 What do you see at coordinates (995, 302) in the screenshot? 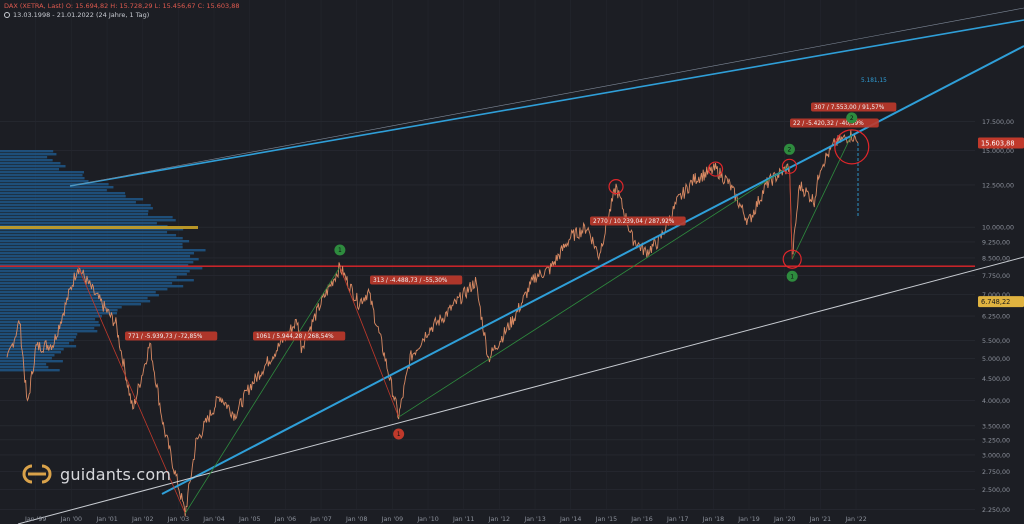
I see `price-tag-label: 6.748,22` at bounding box center [995, 302].